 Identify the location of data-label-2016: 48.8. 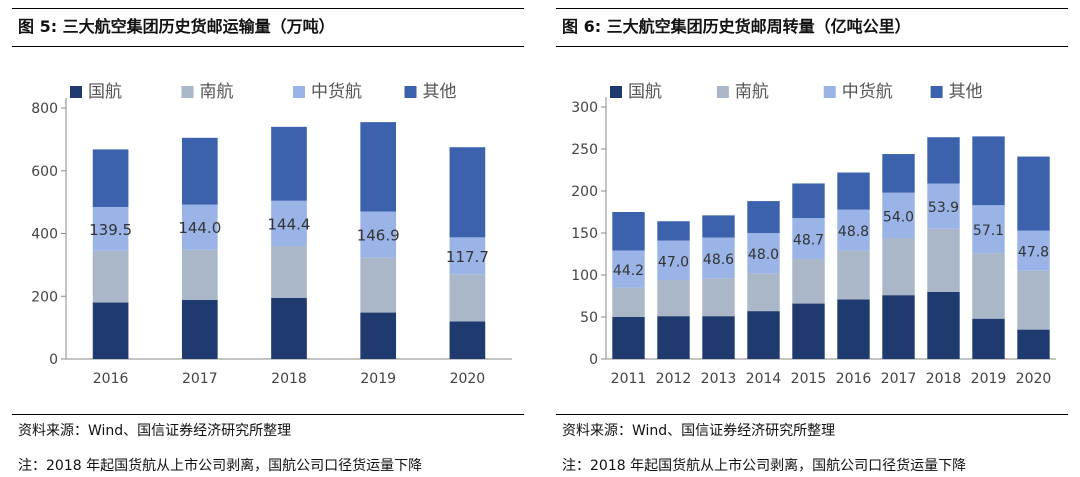
(853, 232).